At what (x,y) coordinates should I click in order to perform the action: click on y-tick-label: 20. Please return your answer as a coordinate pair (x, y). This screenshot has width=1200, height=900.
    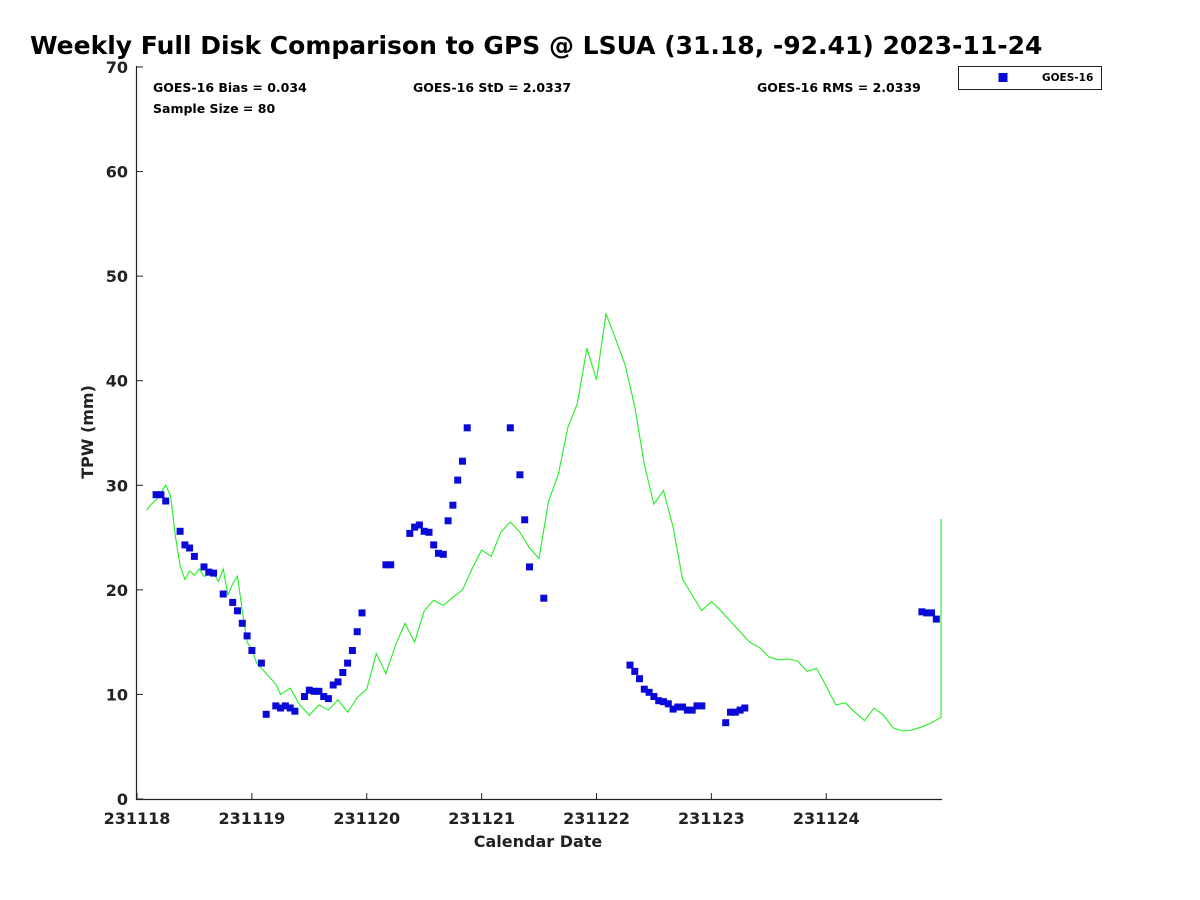
    Looking at the image, I should click on (117, 590).